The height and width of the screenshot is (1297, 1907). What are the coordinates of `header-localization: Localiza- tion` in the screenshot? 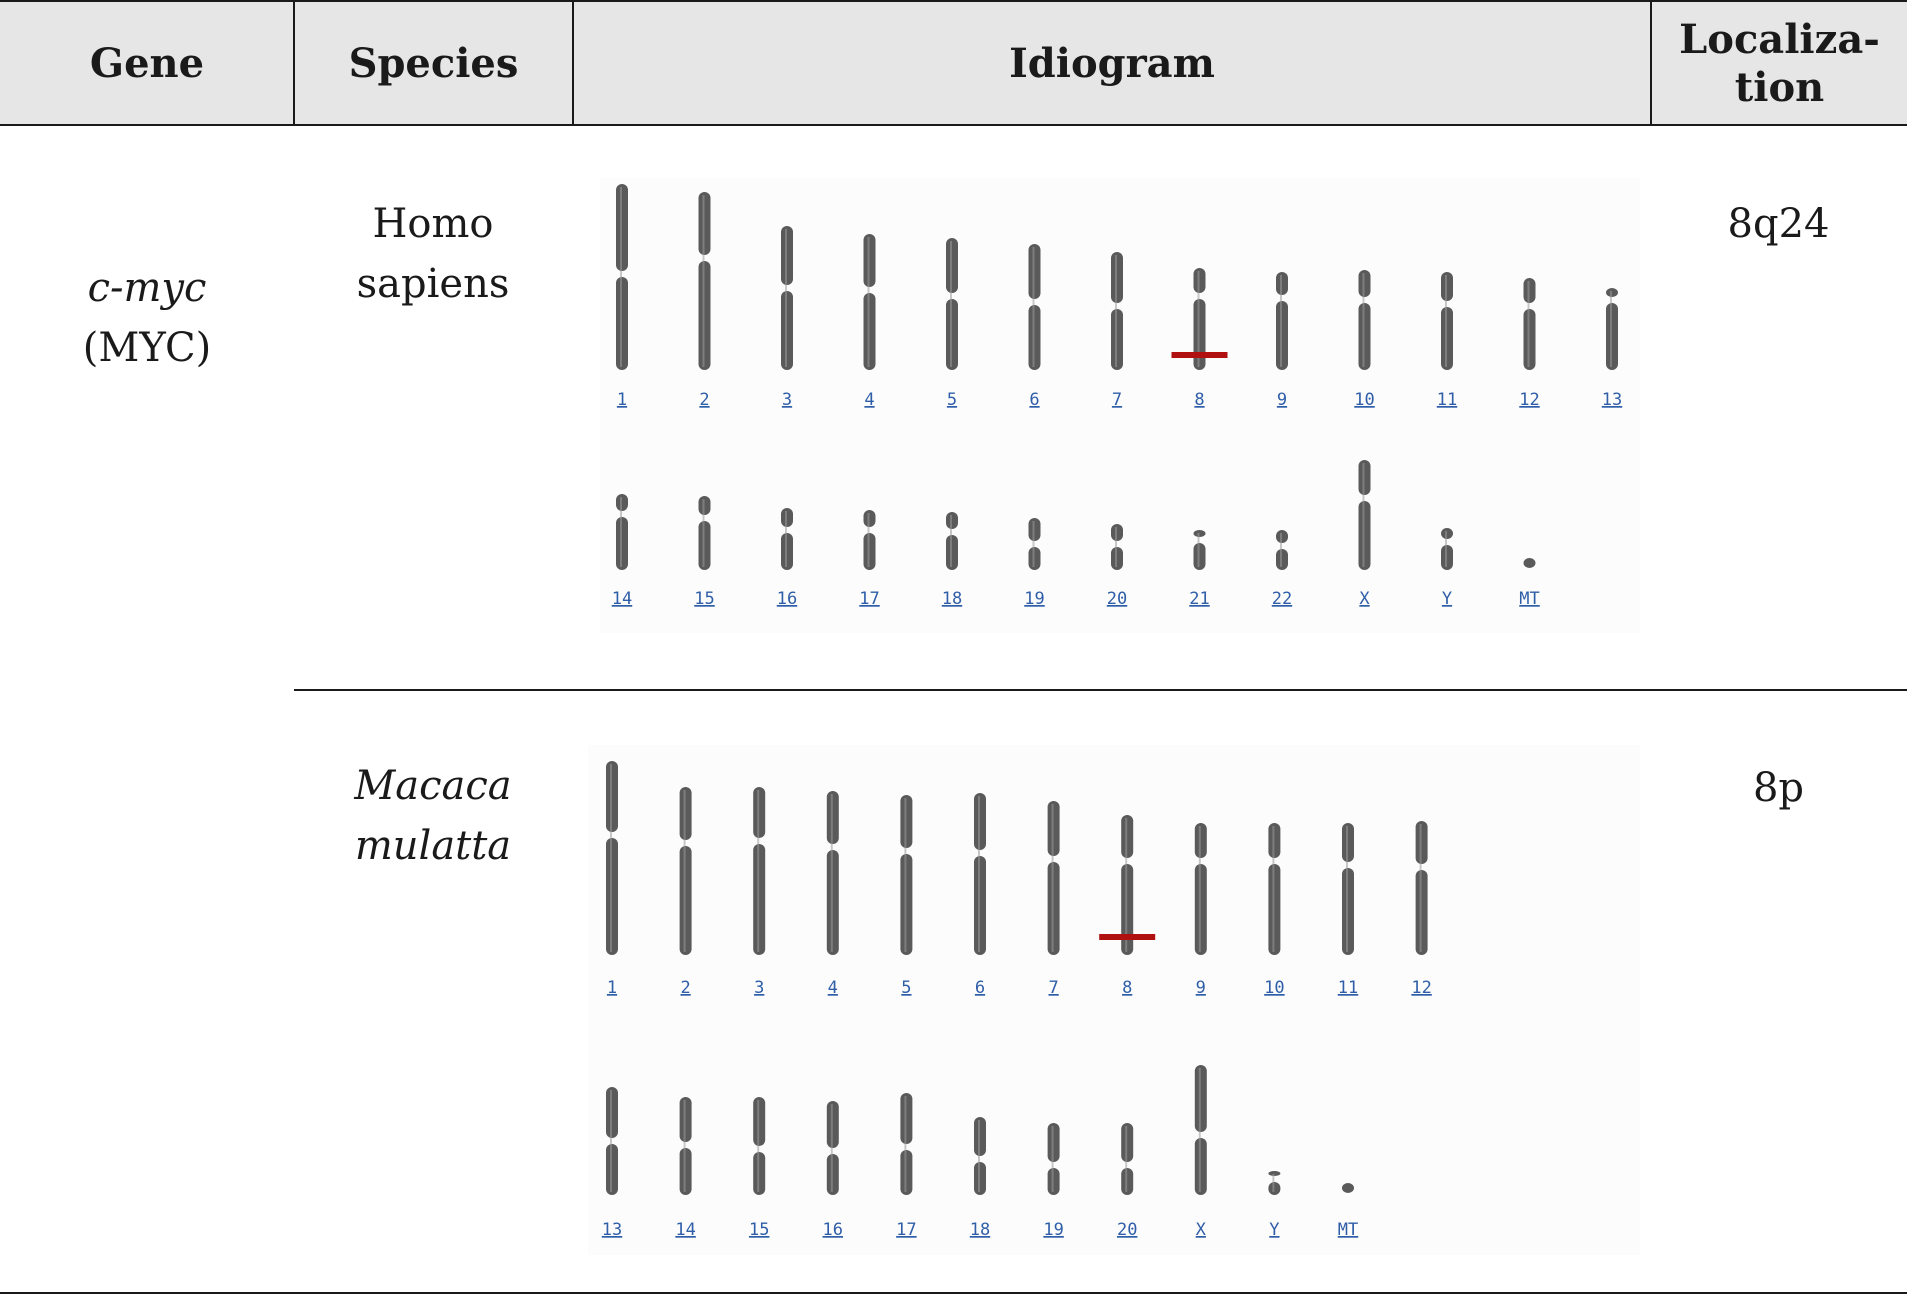 It's located at (1779, 64).